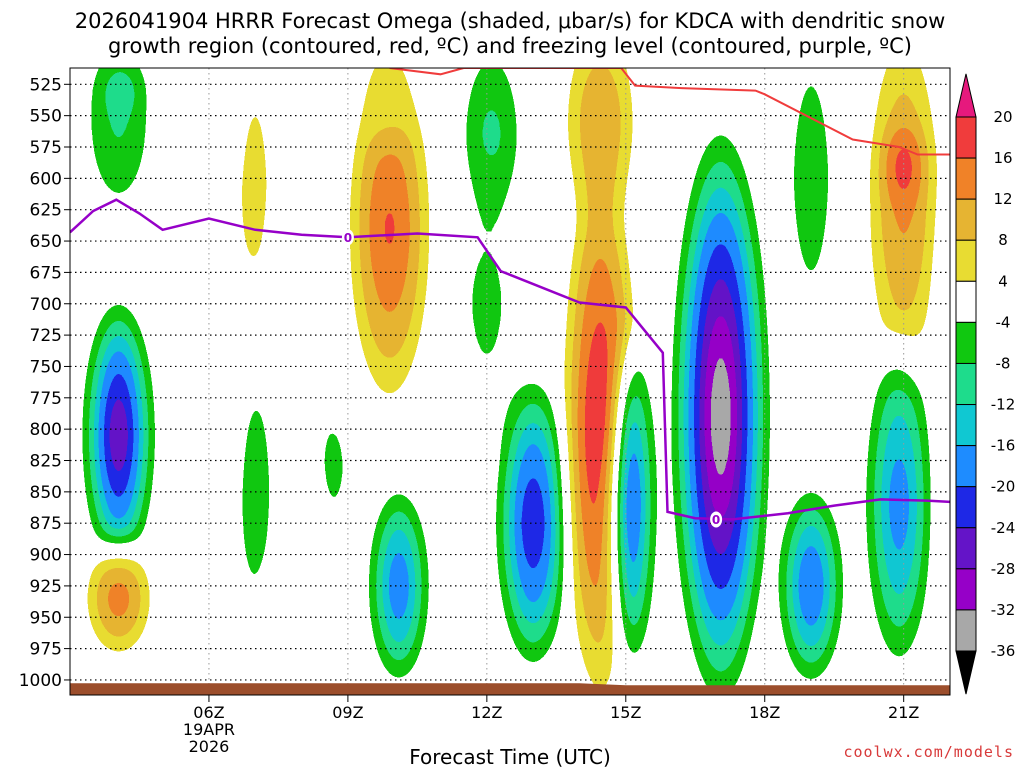 Image resolution: width=1024 pixels, height=768 pixels. What do you see at coordinates (46, 430) in the screenshot?
I see `y-tick-label: 800` at bounding box center [46, 430].